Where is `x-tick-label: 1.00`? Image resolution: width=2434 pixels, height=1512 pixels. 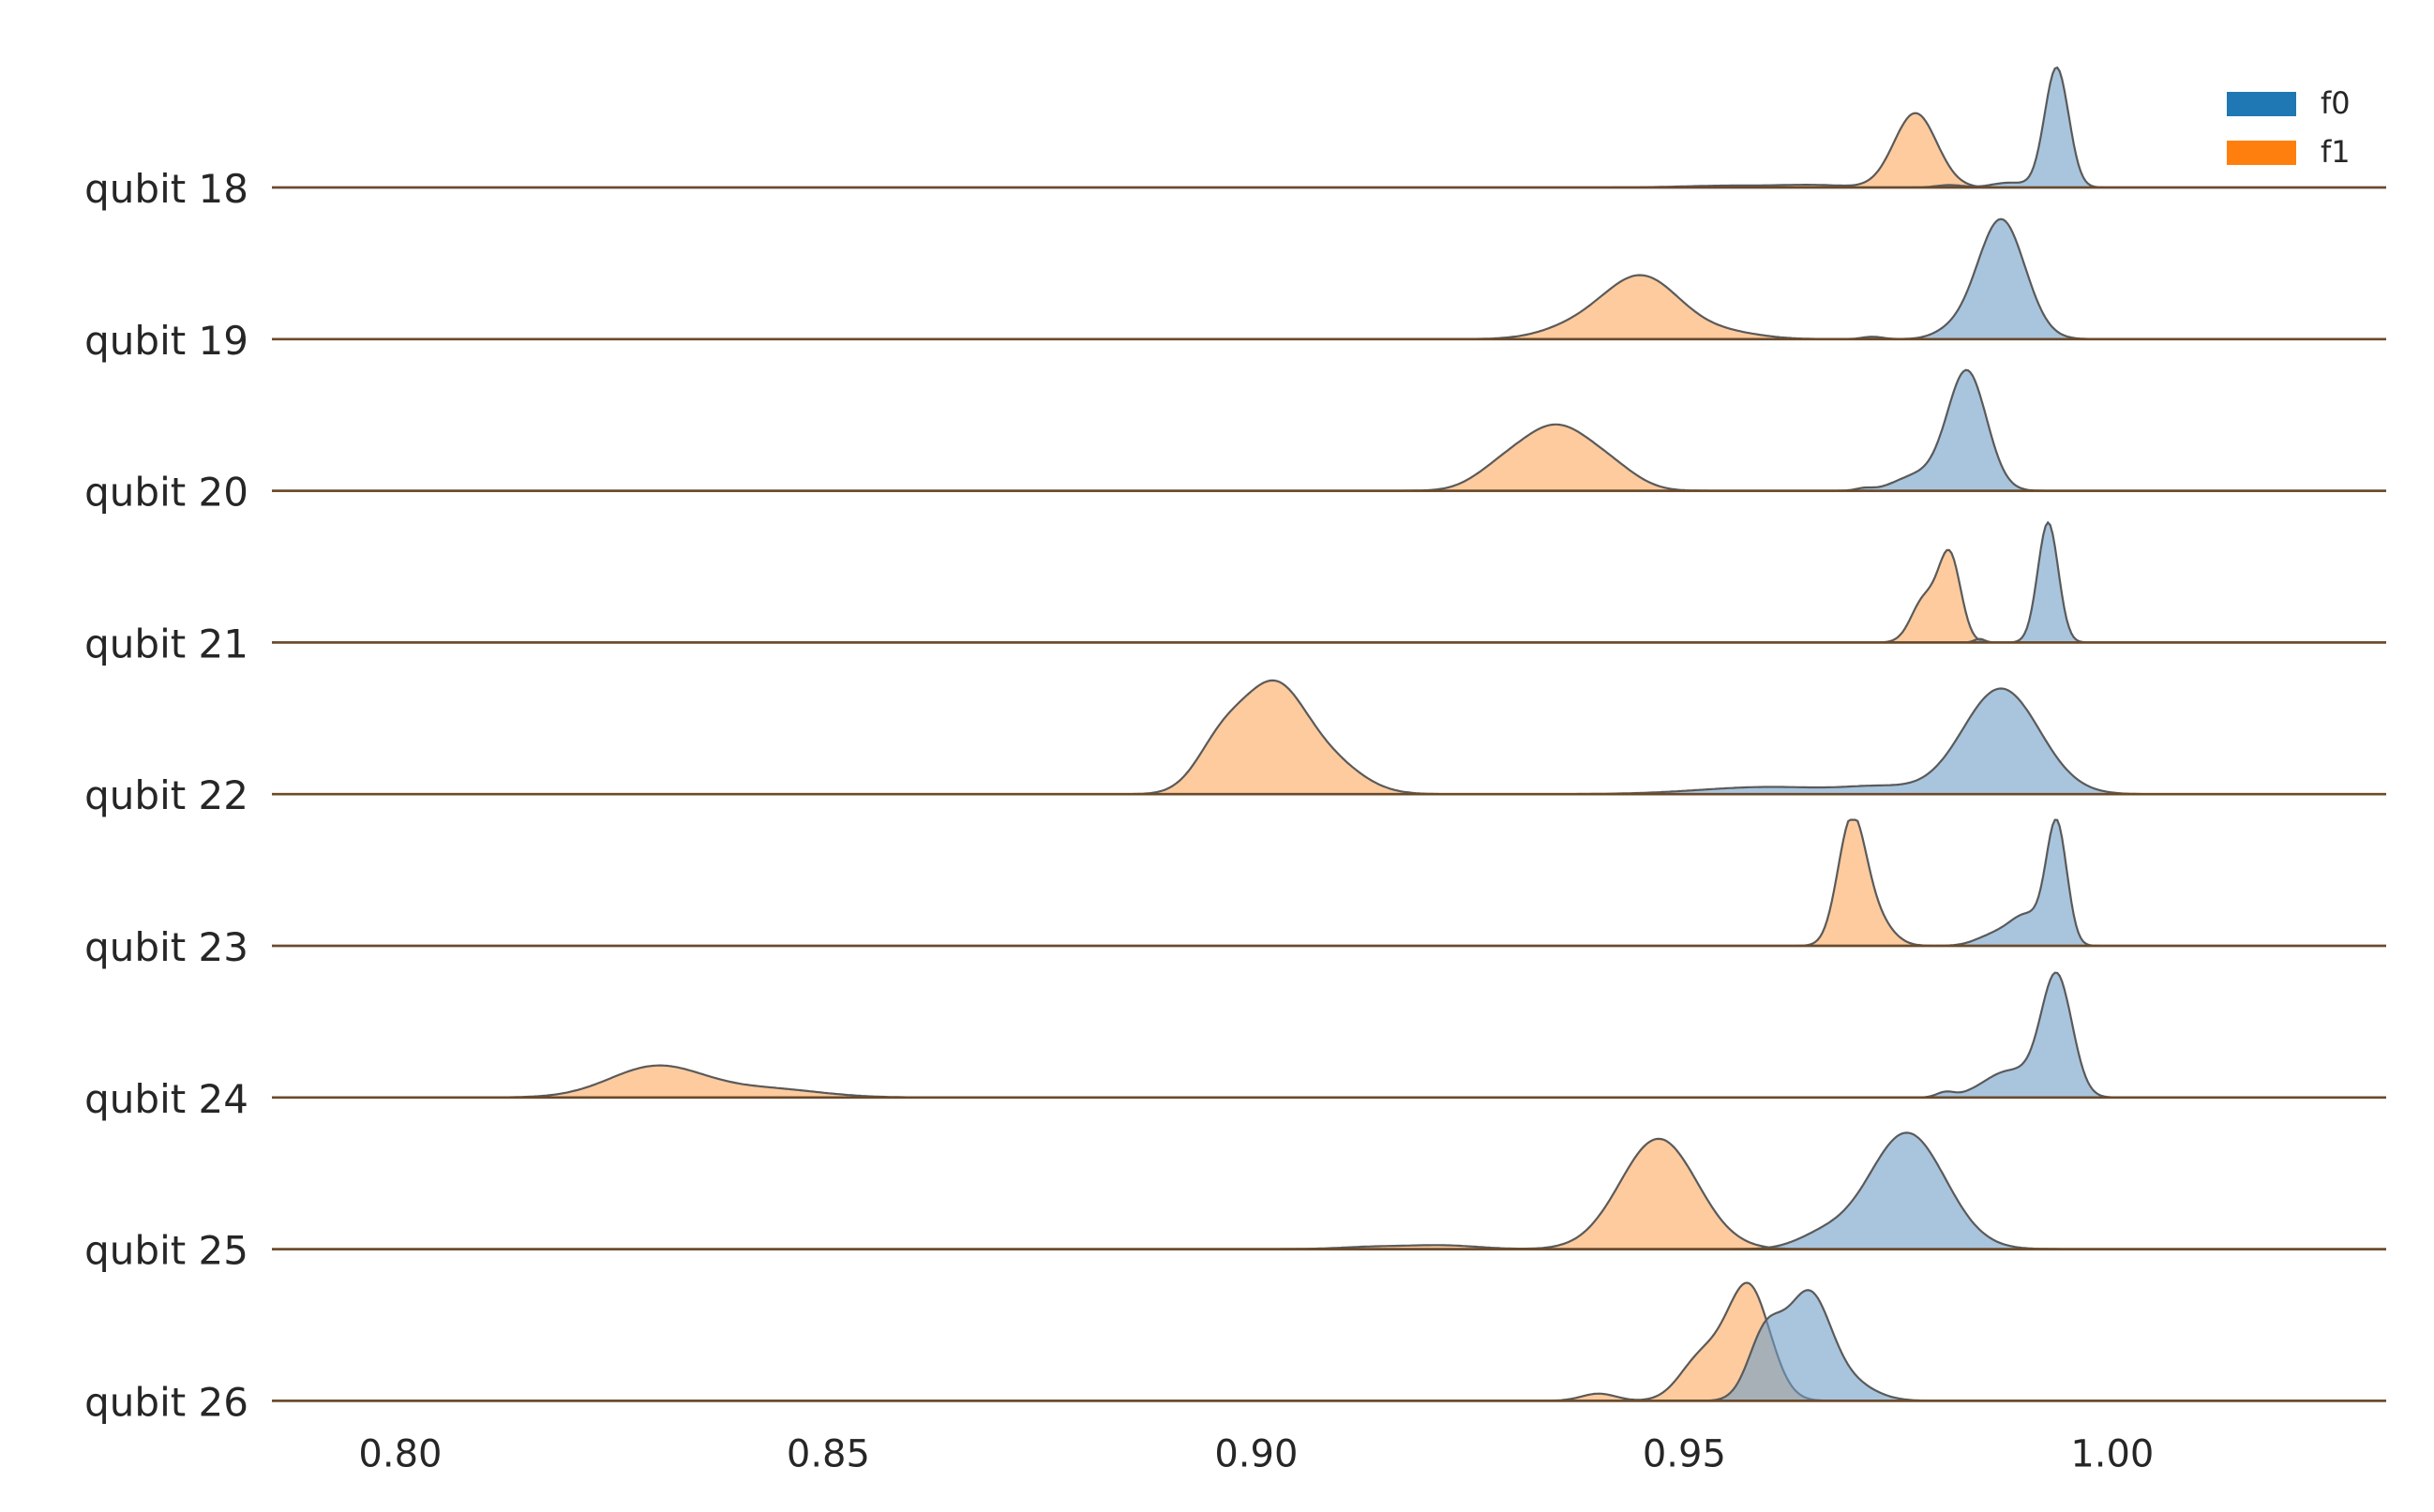
x-tick-label: 1.00 is located at coordinates (2112, 1453).